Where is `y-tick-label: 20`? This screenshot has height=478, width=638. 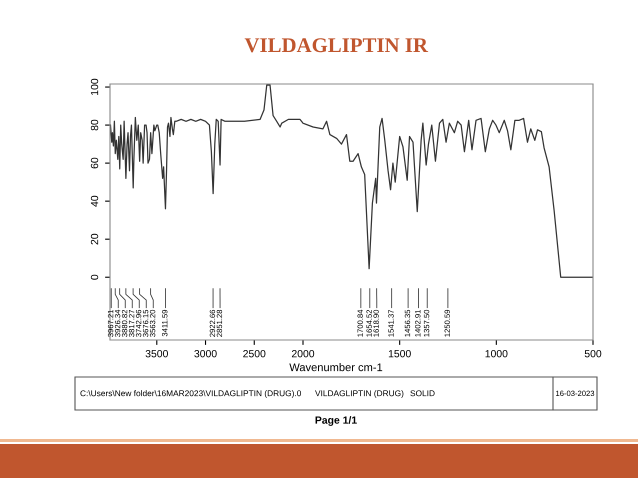 y-tick-label: 20 is located at coordinates (94, 239).